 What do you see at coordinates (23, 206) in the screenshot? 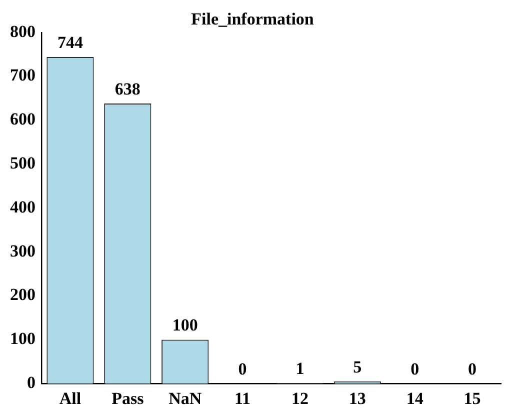
I see `y-tick-label: 400` at bounding box center [23, 206].